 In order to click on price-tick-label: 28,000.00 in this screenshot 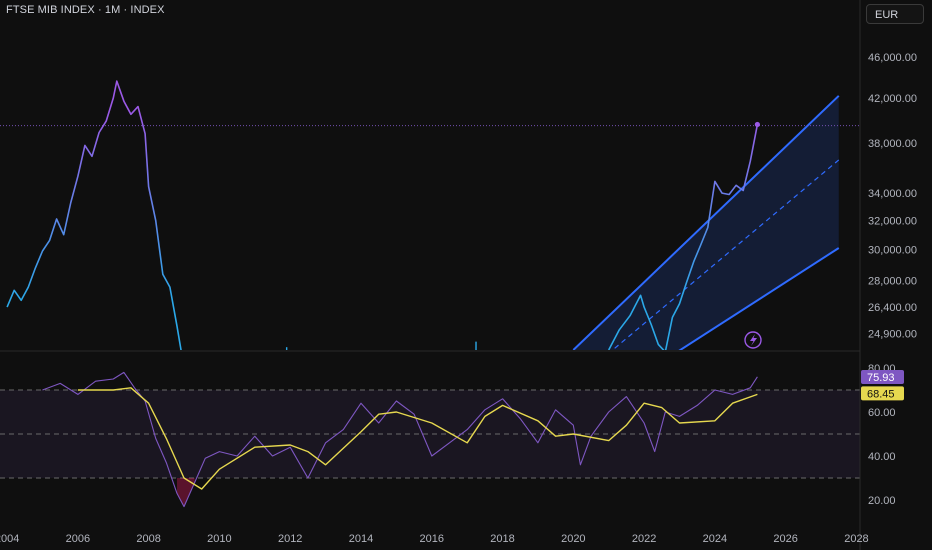, I will do `click(892, 282)`.